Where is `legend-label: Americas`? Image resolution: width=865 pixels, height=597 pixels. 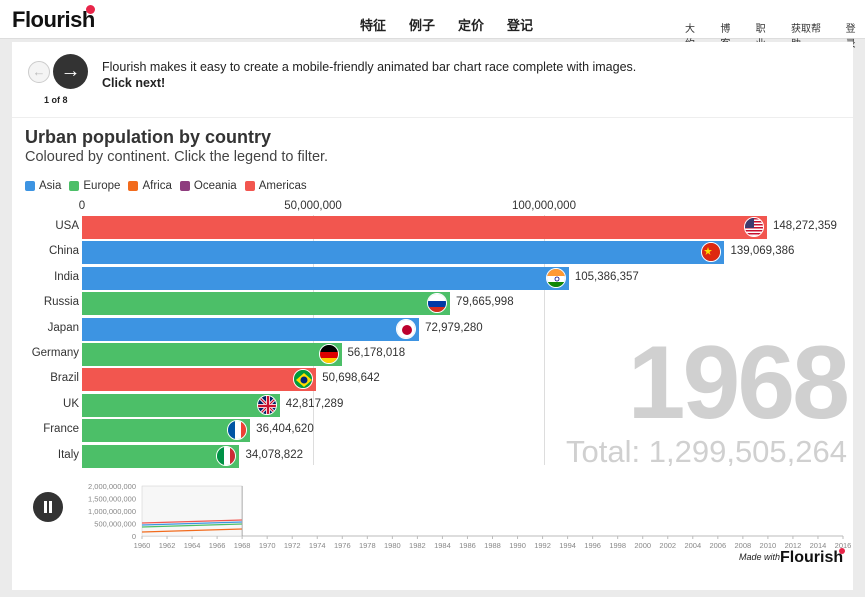
legend-label: Americas is located at coordinates (282, 186).